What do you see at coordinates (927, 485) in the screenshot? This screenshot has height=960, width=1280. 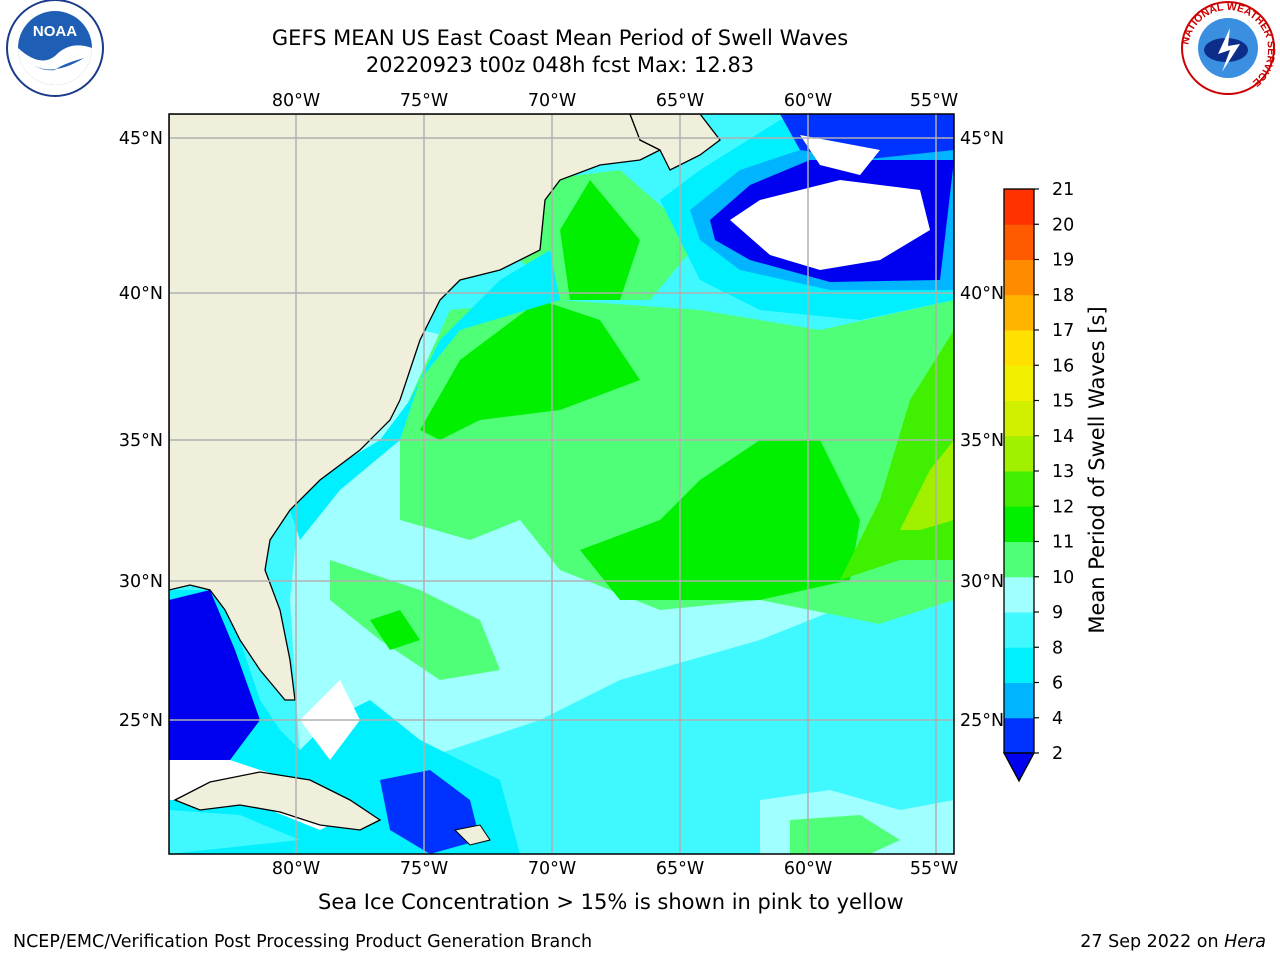 I see `swell-12-13-east` at bounding box center [927, 485].